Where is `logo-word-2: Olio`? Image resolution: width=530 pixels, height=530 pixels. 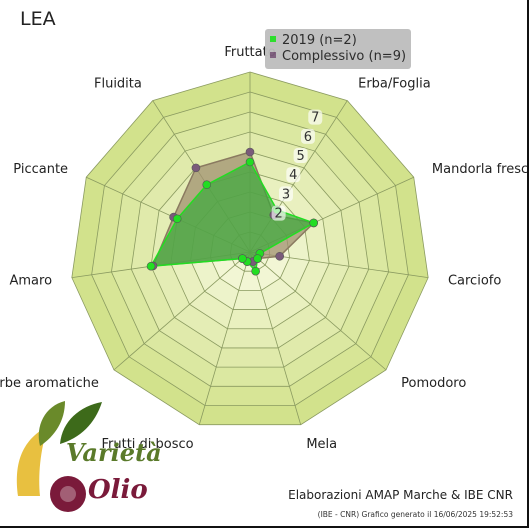
logo-word-2: Olio is located at coordinates (118, 490).